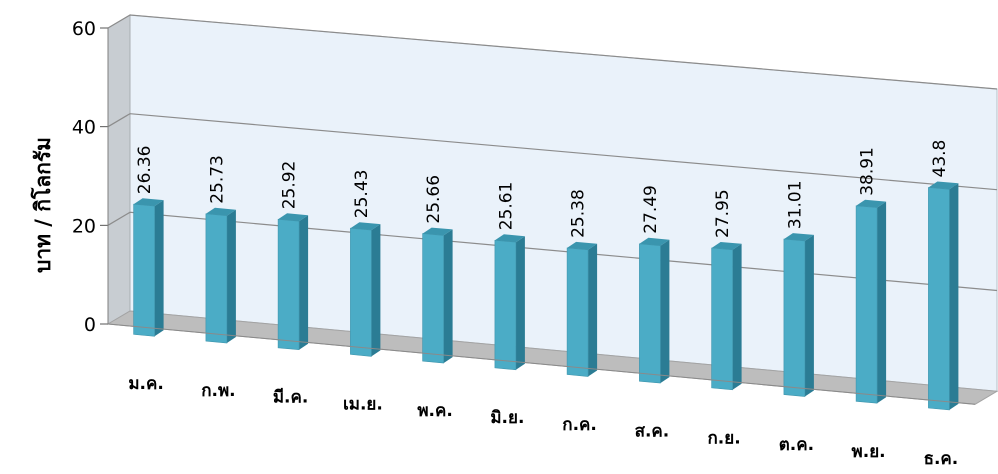 This screenshot has width=998, height=474. What do you see at coordinates (119, 169) in the screenshot?
I see `side-wall` at bounding box center [119, 169].